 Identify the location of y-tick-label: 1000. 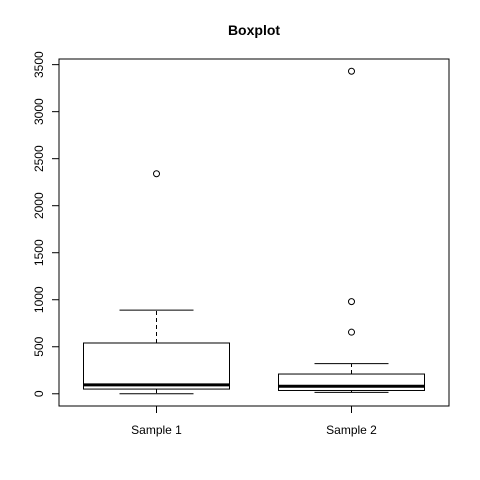
(39, 299).